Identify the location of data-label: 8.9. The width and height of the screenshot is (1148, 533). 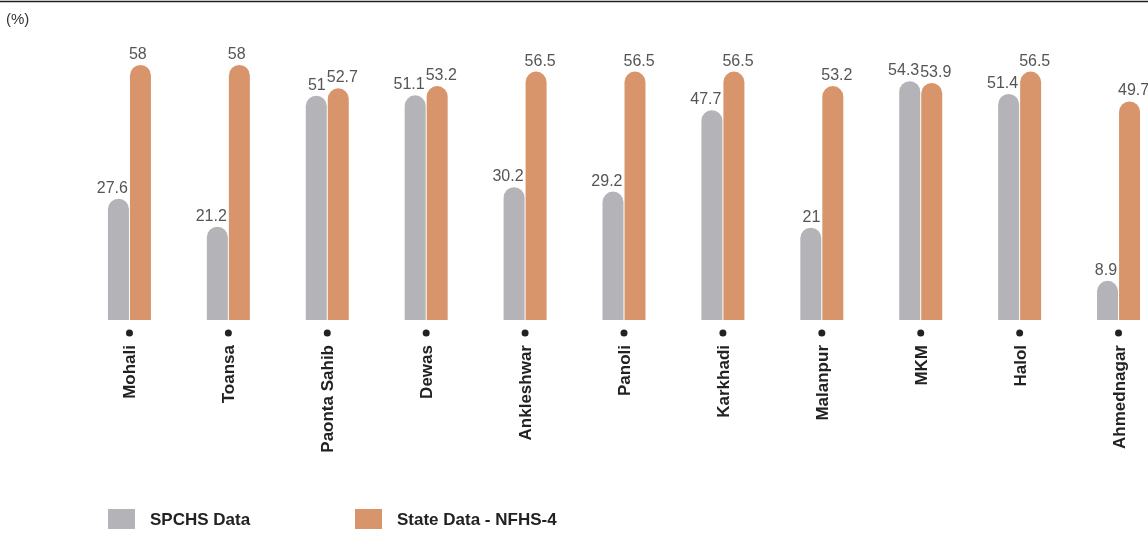
(1106, 269).